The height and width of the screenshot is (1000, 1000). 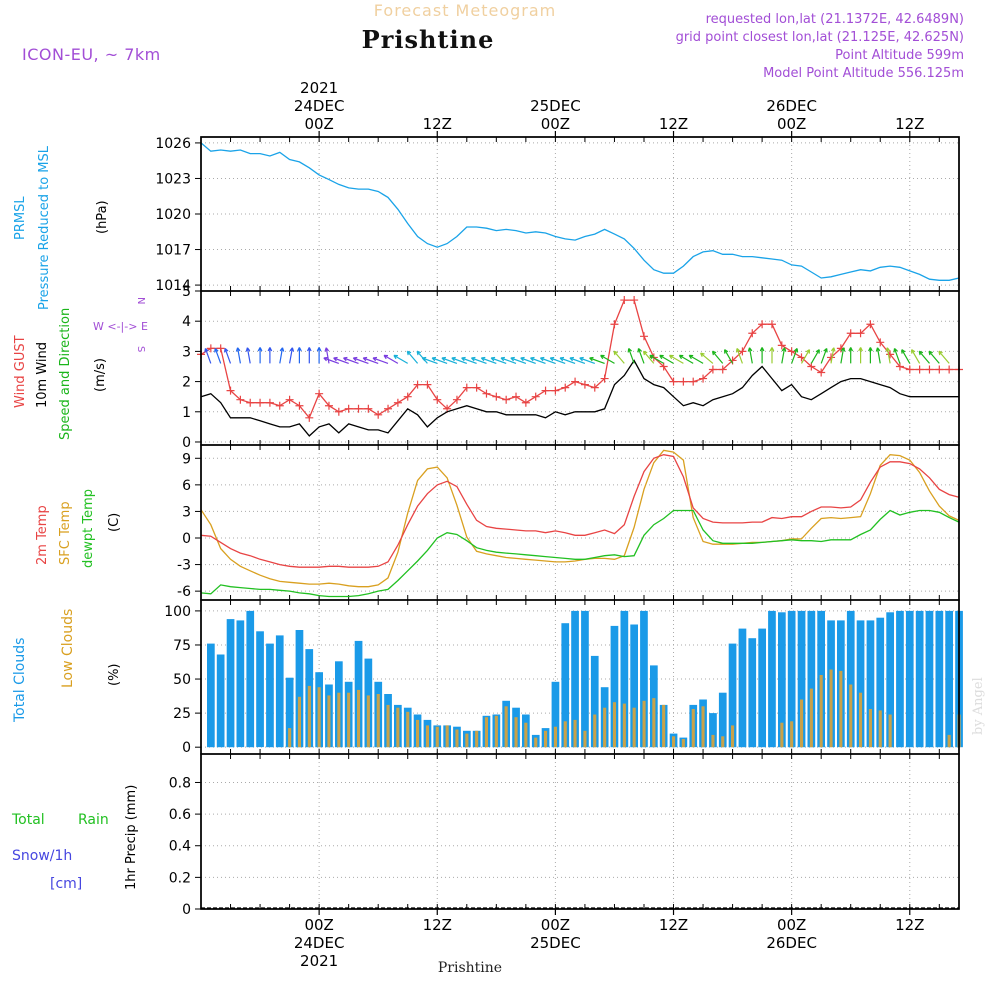 I want to click on bottom-date-label: 25DEC, so click(x=555, y=943).